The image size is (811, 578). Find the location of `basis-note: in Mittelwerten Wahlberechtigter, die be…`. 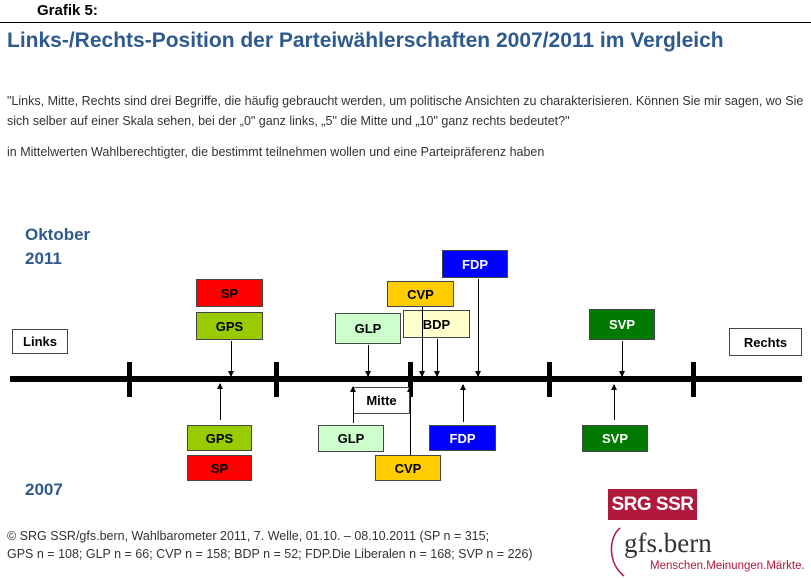

basis-note: in Mittelwerten Wahlberechtigter, die be… is located at coordinates (276, 152).